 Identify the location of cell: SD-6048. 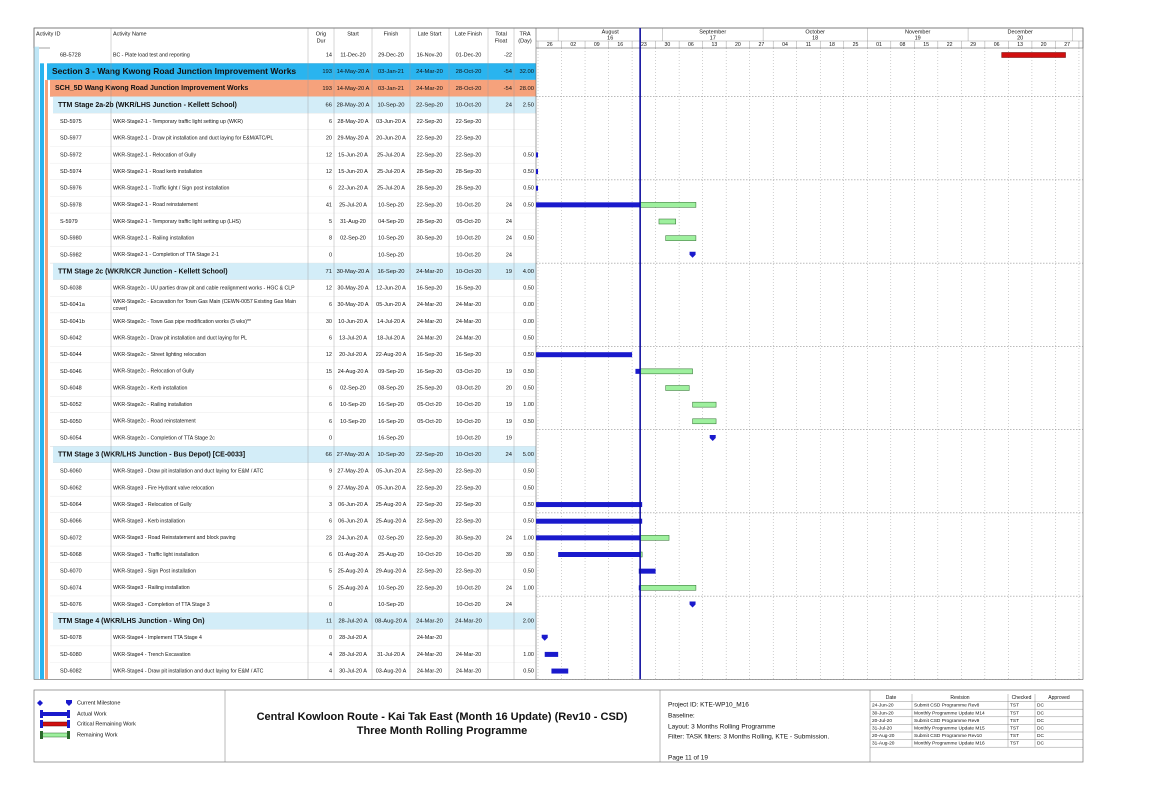
(71, 388).